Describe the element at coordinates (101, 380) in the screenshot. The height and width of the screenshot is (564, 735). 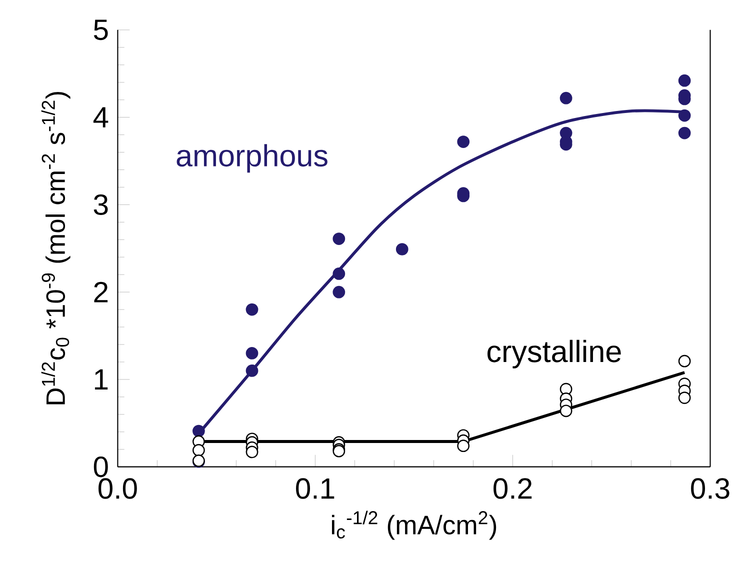
I see `y-tick-label: 1` at that location.